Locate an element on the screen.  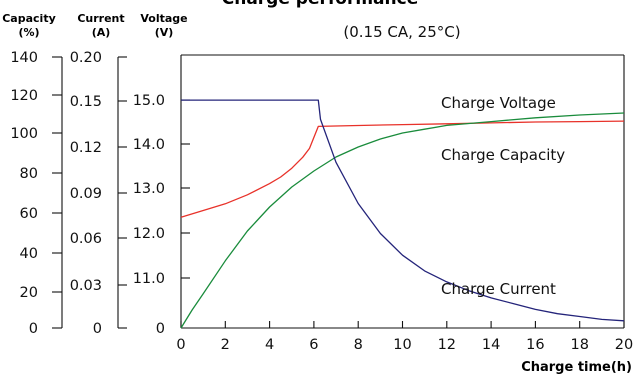
current-axis-unit: (A) is located at coordinates (101, 32).